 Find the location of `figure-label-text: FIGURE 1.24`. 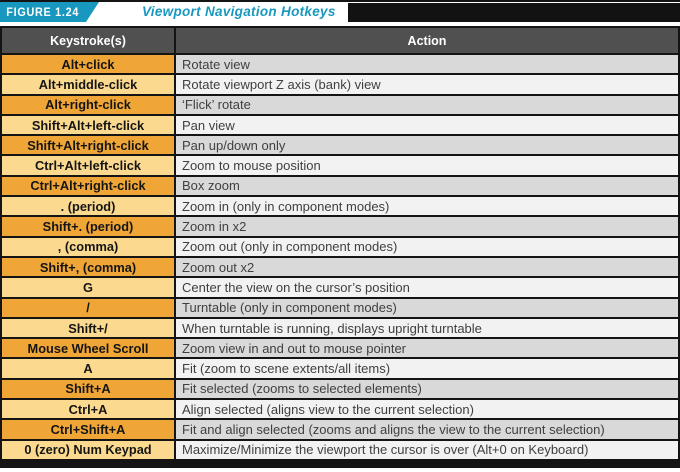

figure-label-text: FIGURE 1.24 is located at coordinates (43, 12).